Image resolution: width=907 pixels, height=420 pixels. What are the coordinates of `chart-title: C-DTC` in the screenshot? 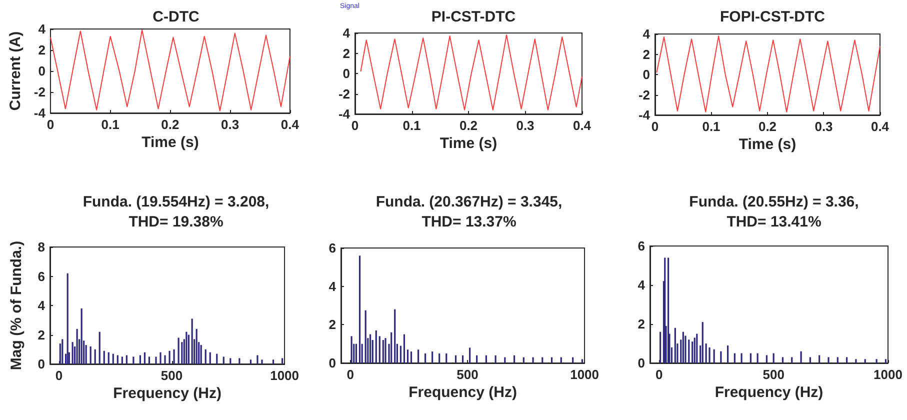 It's located at (176, 17).